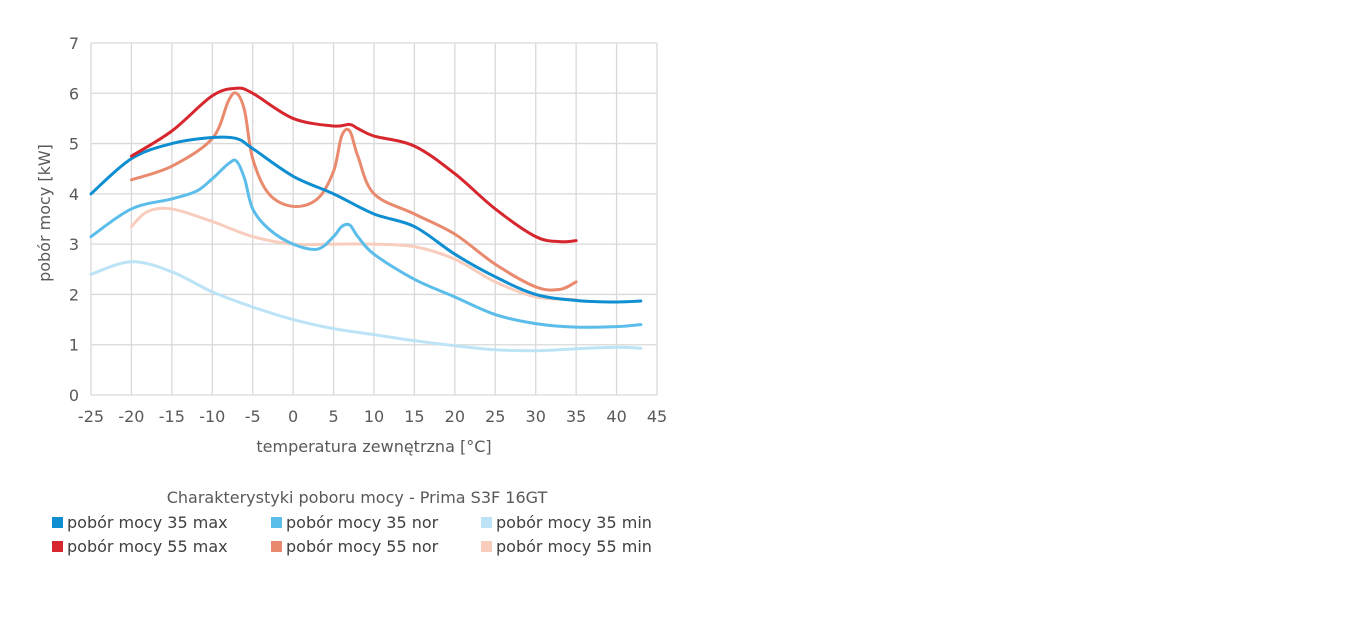 Image resolution: width=1363 pixels, height=643 pixels. I want to click on x-axis-title: temperatura zewnętrzna [°C], so click(373, 446).